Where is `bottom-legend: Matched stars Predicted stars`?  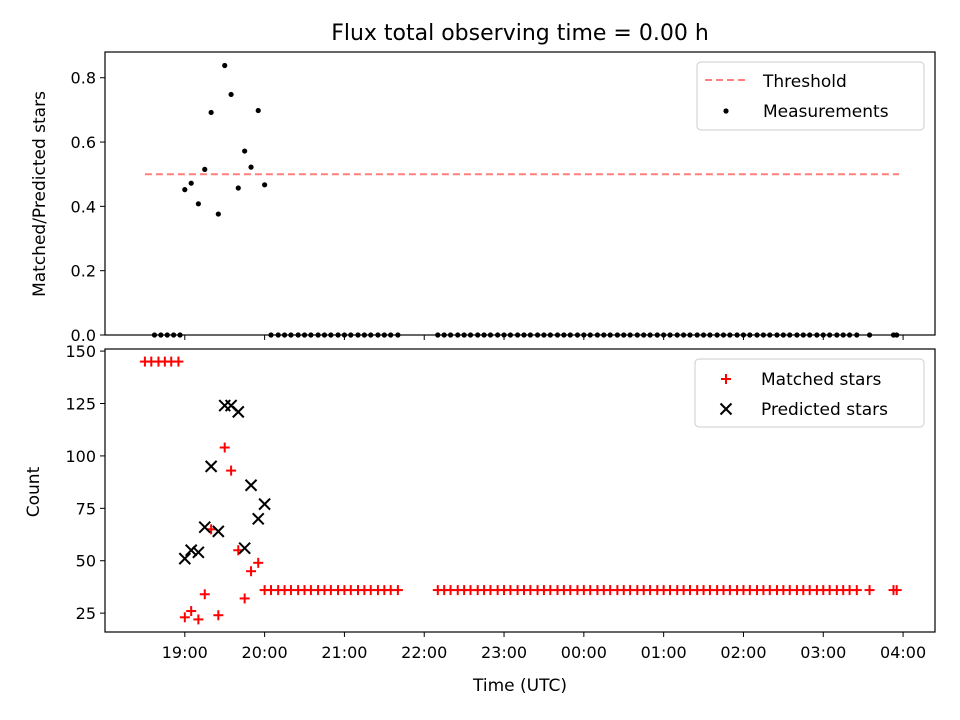 bottom-legend: Matched stars Predicted stars is located at coordinates (809, 393).